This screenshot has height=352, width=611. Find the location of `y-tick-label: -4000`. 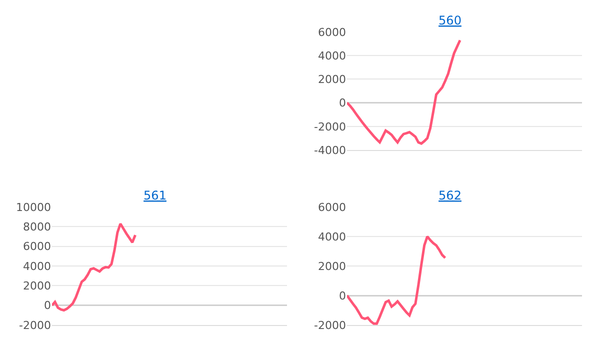

y-tick-label: -4000 is located at coordinates (330, 150).